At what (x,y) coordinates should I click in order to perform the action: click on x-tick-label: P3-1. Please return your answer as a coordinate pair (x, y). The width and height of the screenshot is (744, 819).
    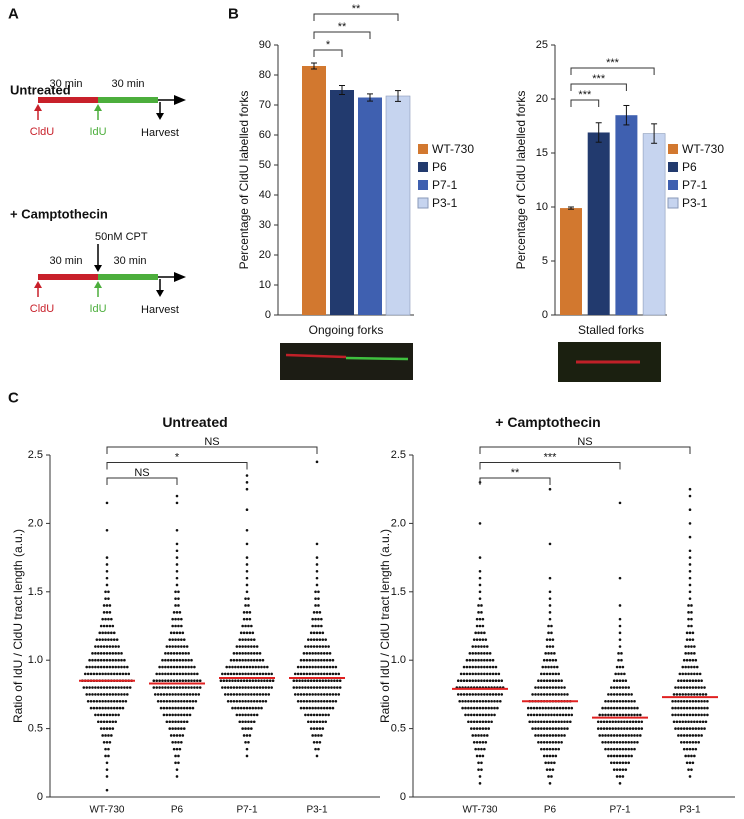
    Looking at the image, I should click on (317, 810).